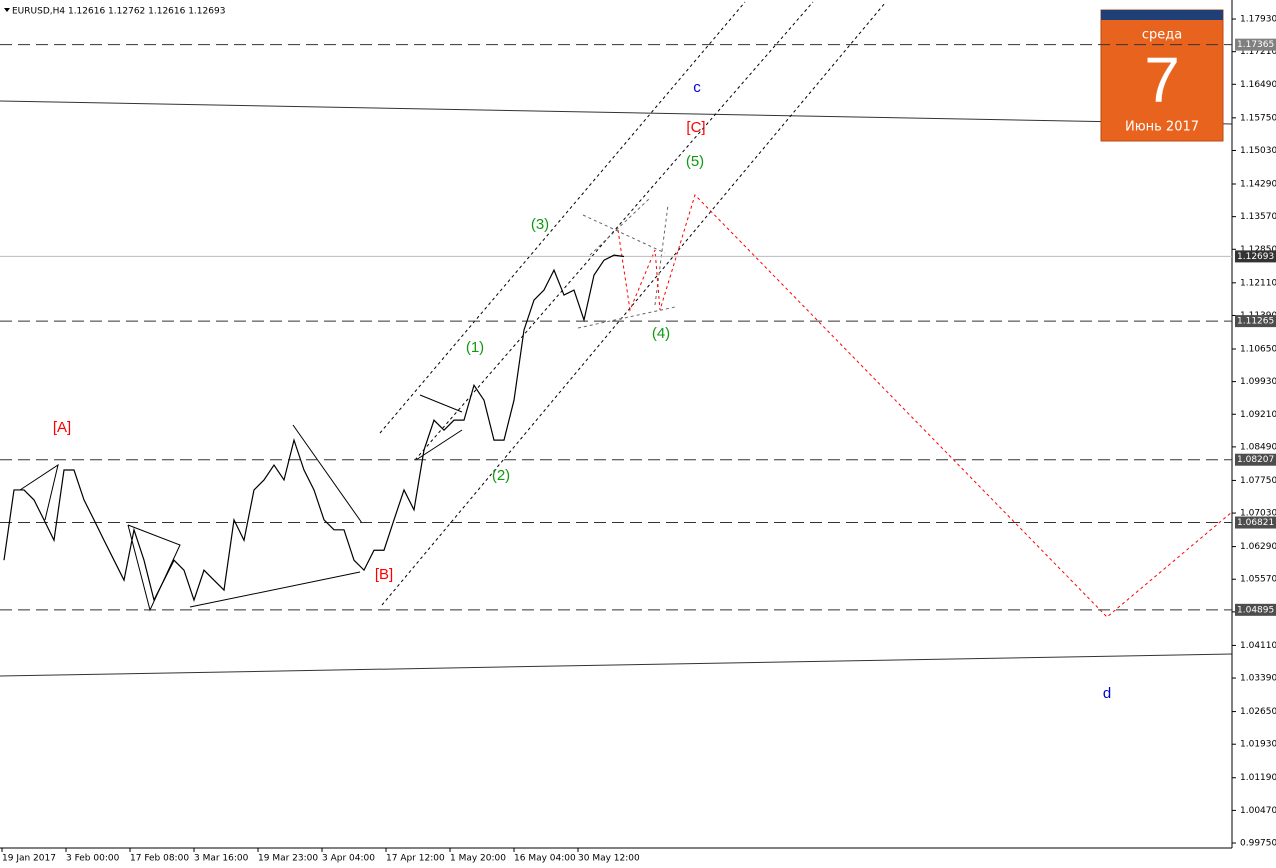 Image resolution: width=1276 pixels, height=868 pixels. I want to click on level-line-label: 1.17365, so click(1255, 45).